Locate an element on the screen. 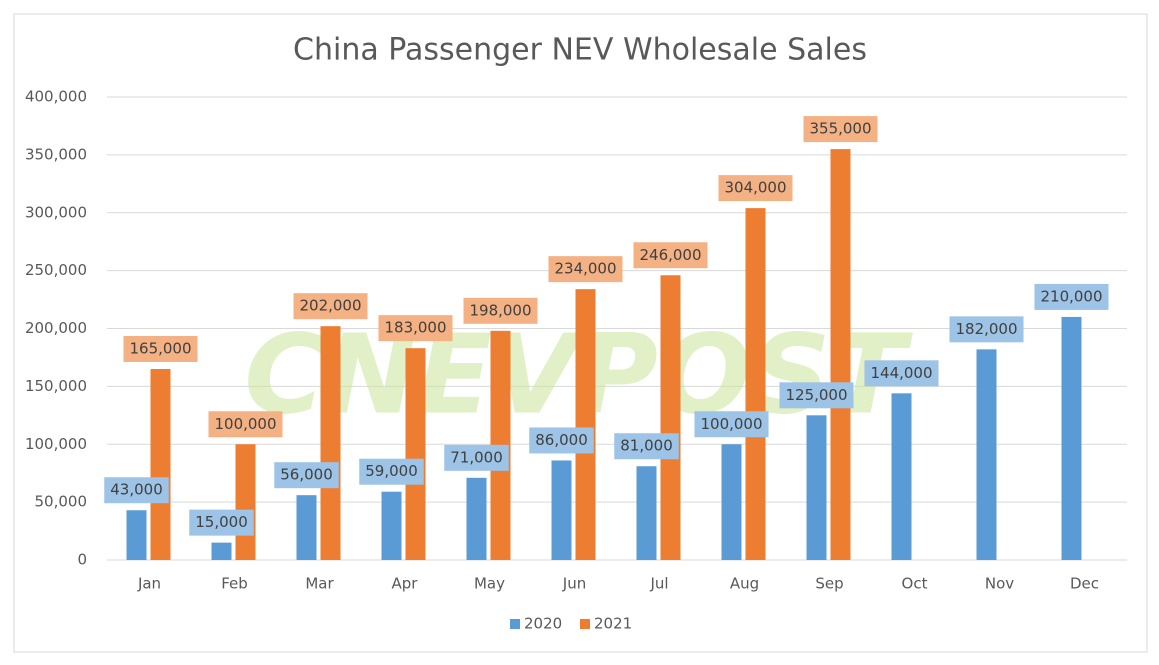 Image resolution: width=1159 pixels, height=665 pixels. y-tick-label: 300,000 is located at coordinates (56, 212).